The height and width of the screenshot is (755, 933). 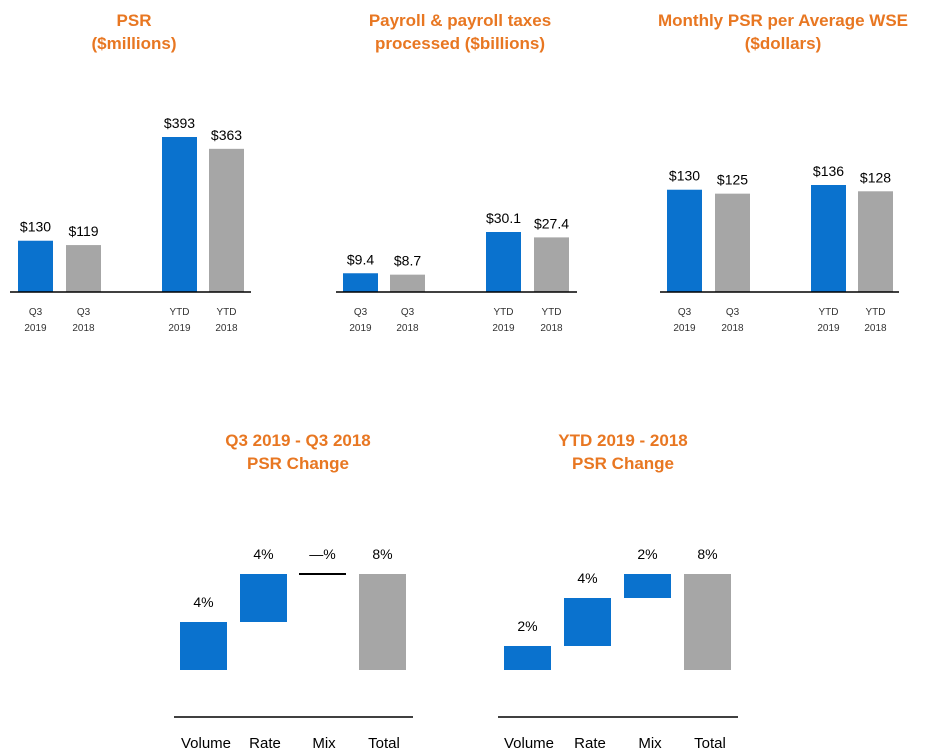 What do you see at coordinates (732, 180) in the screenshot?
I see `data-label: $125` at bounding box center [732, 180].